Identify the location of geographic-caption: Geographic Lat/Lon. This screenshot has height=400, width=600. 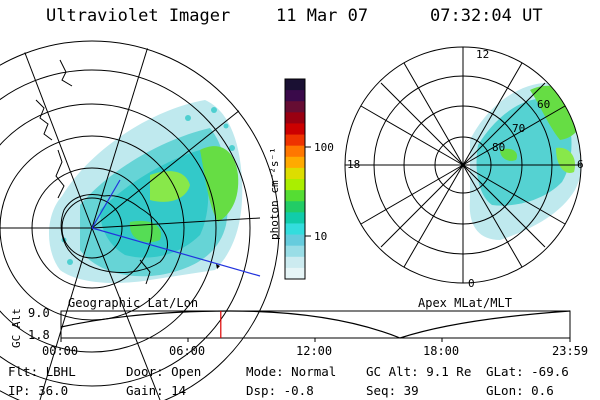
(133, 303).